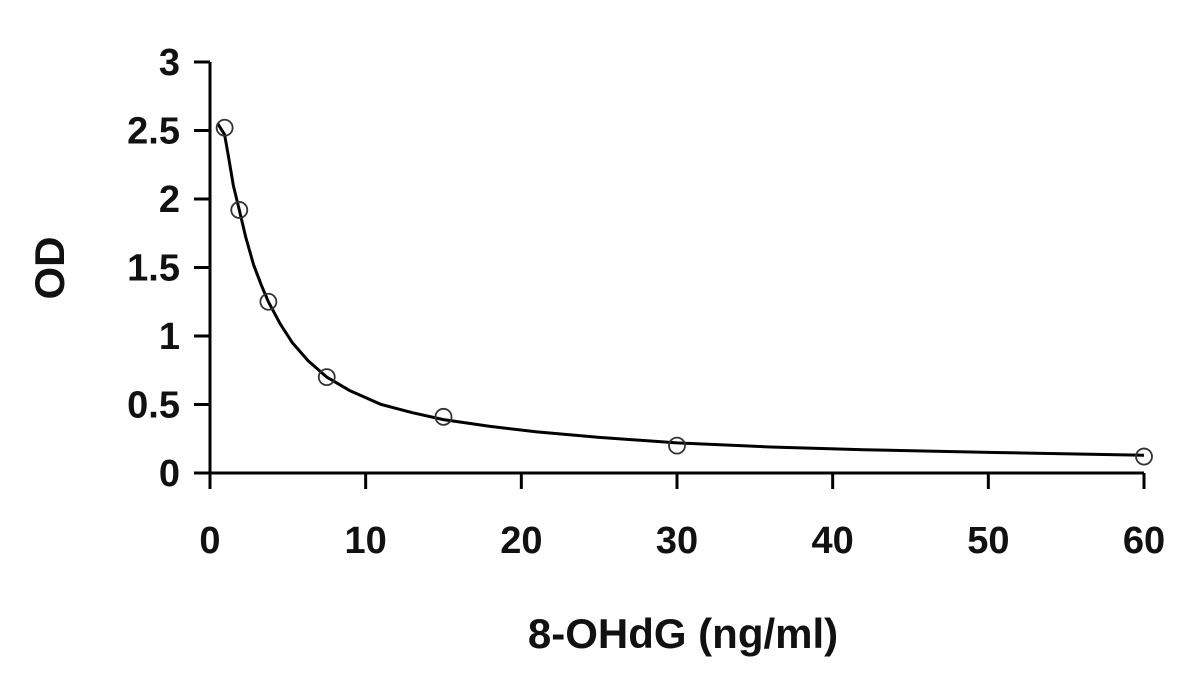 The height and width of the screenshot is (690, 1194). Describe the element at coordinates (169, 337) in the screenshot. I see `y-tick-label: 1` at that location.